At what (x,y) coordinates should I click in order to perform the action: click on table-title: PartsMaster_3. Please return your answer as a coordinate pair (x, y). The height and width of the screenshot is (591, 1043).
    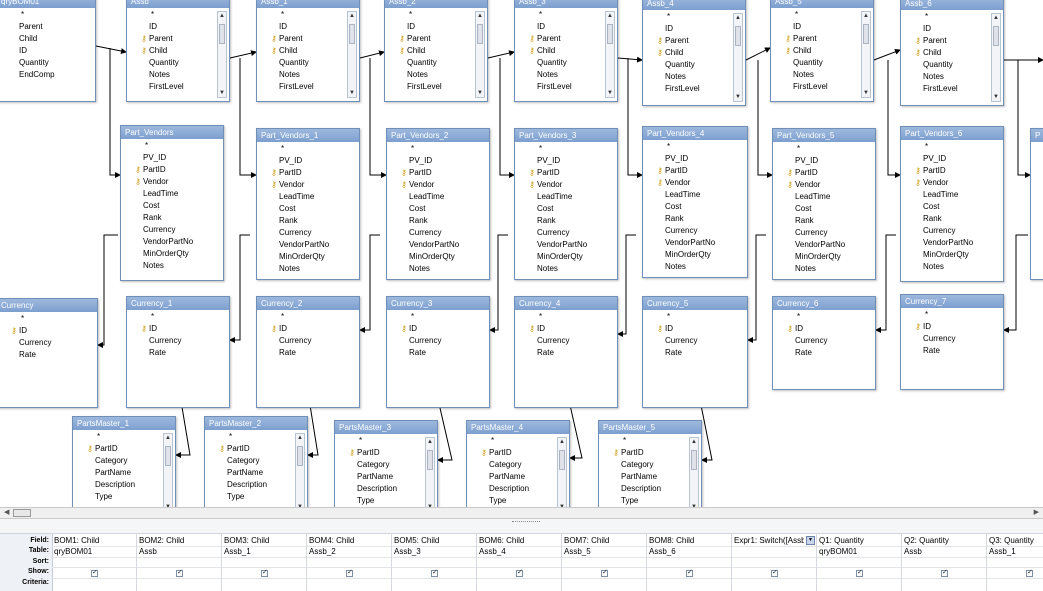
    Looking at the image, I should click on (386, 427).